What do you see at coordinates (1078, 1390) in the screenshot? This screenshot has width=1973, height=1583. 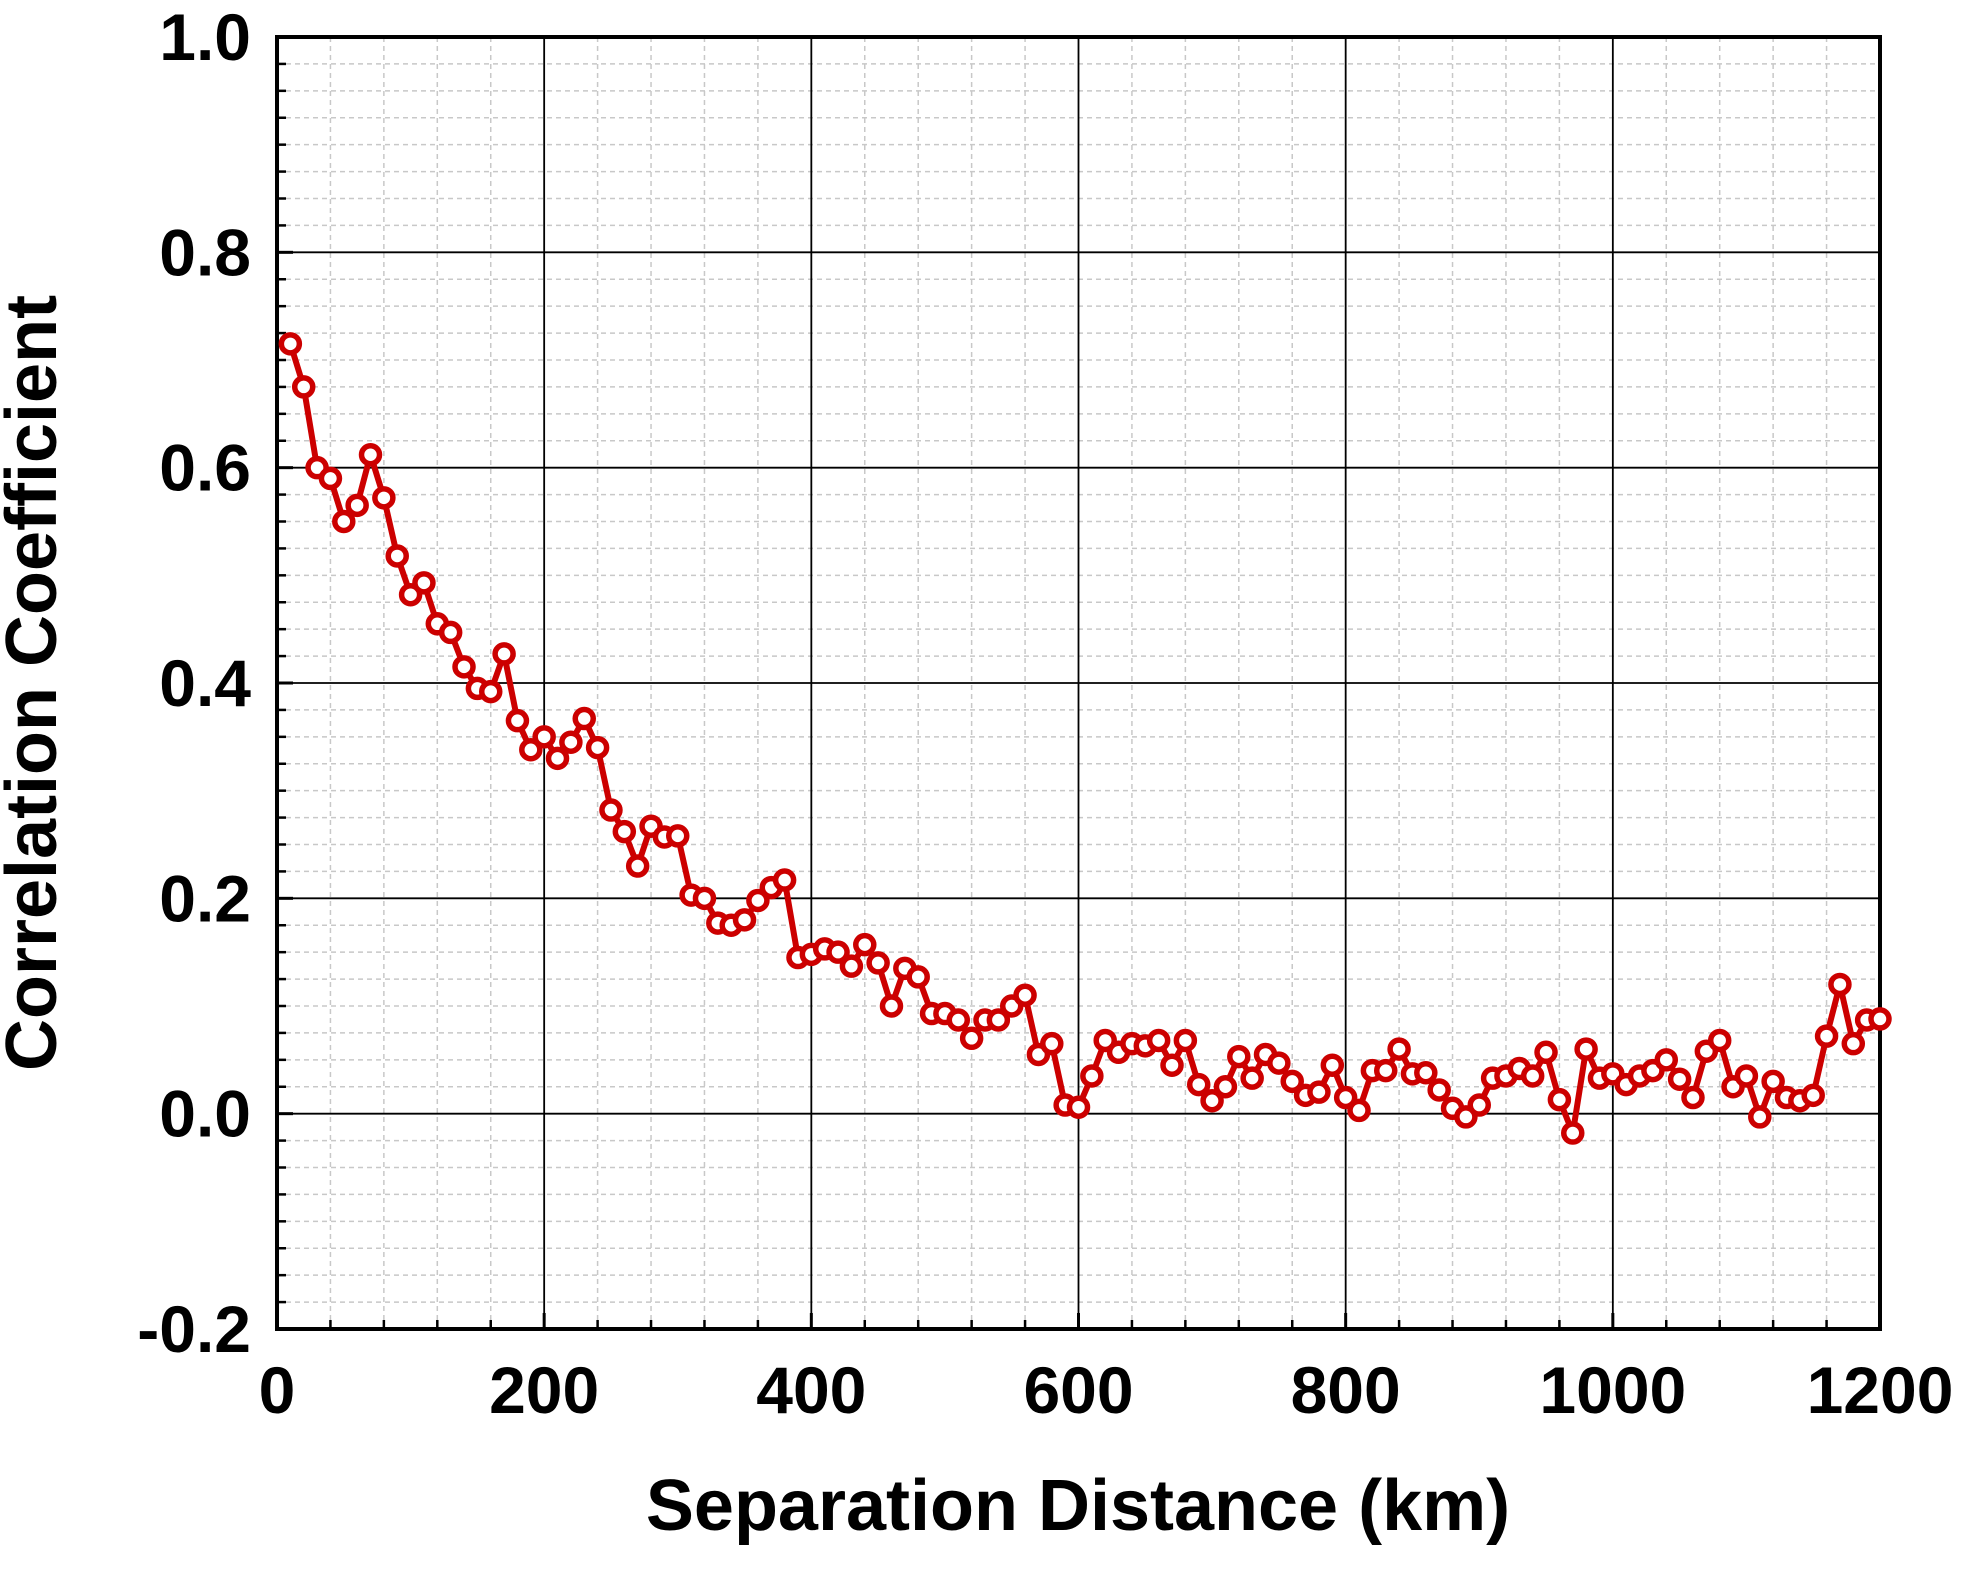 I see `x-tick-label: 600` at bounding box center [1078, 1390].